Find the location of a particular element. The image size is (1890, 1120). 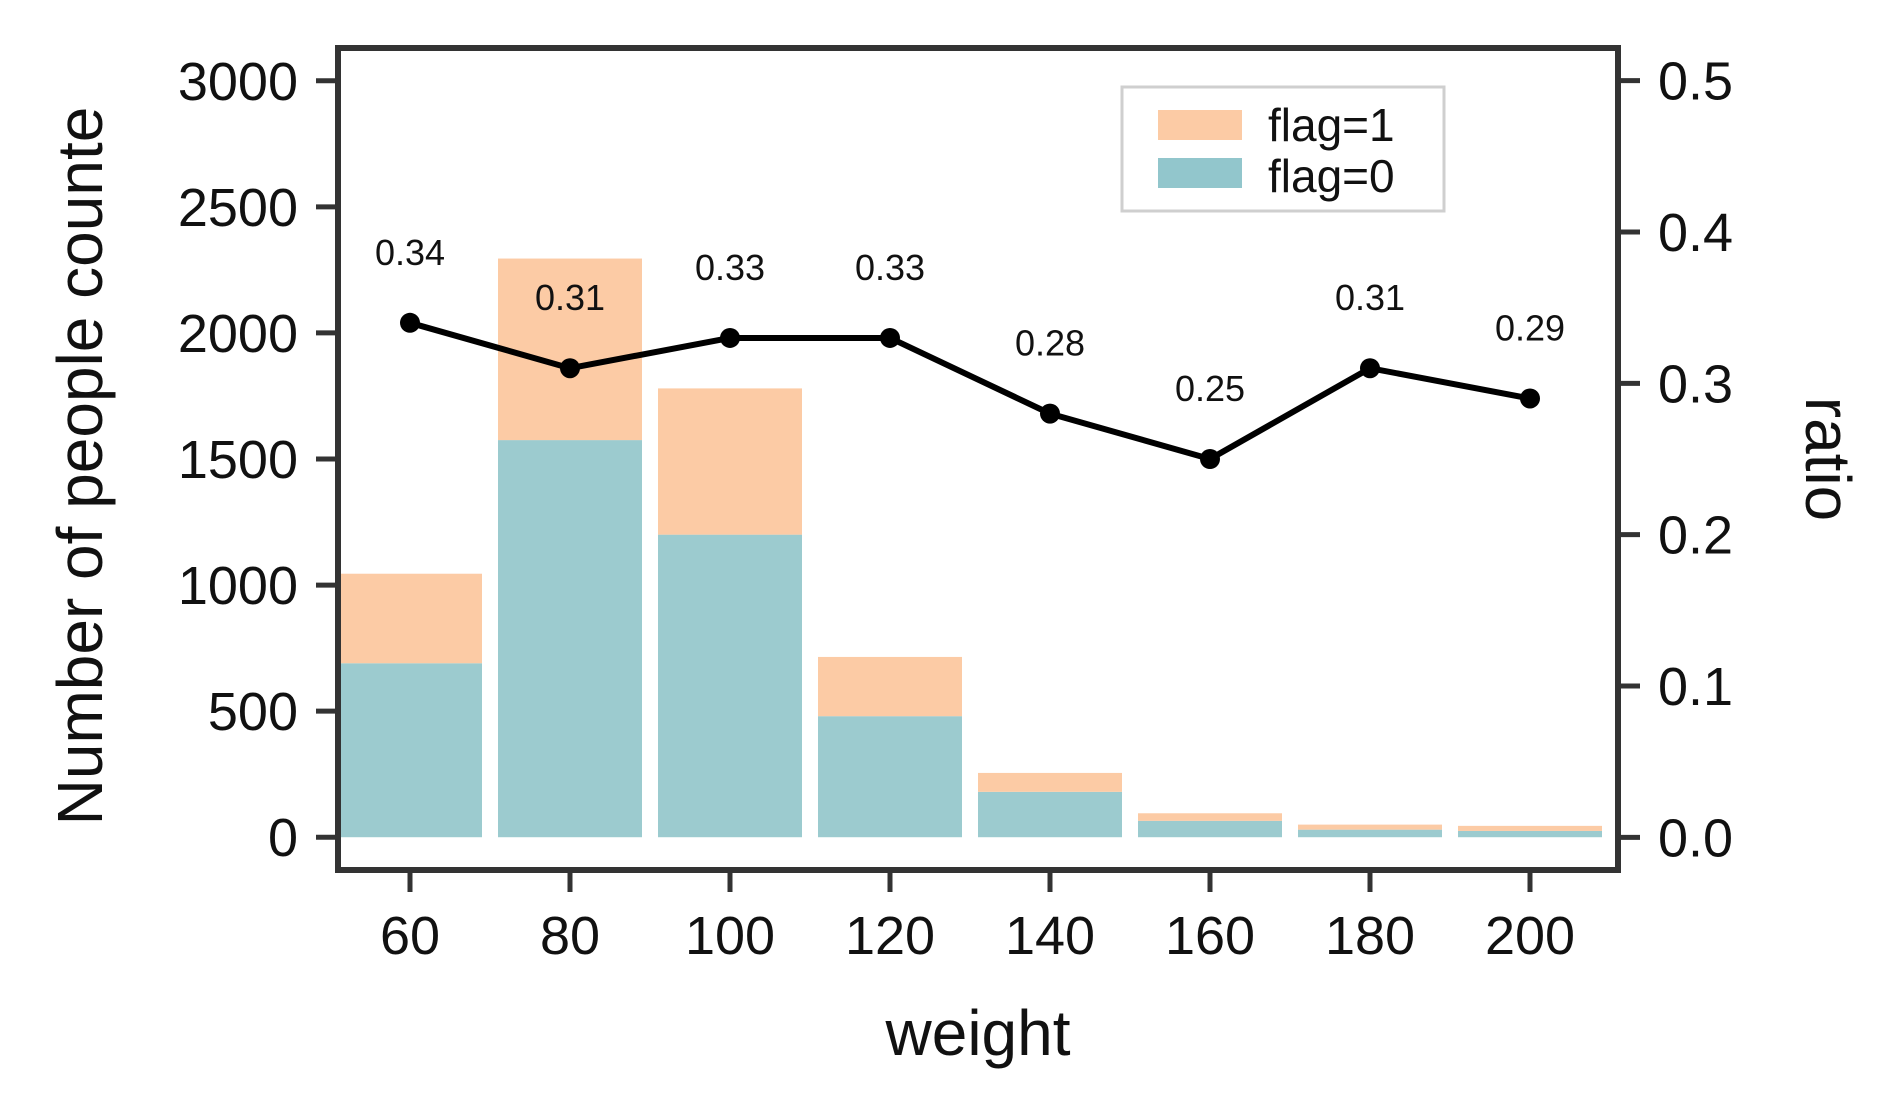

y-tick-label-500: 500 is located at coordinates (253, 712).